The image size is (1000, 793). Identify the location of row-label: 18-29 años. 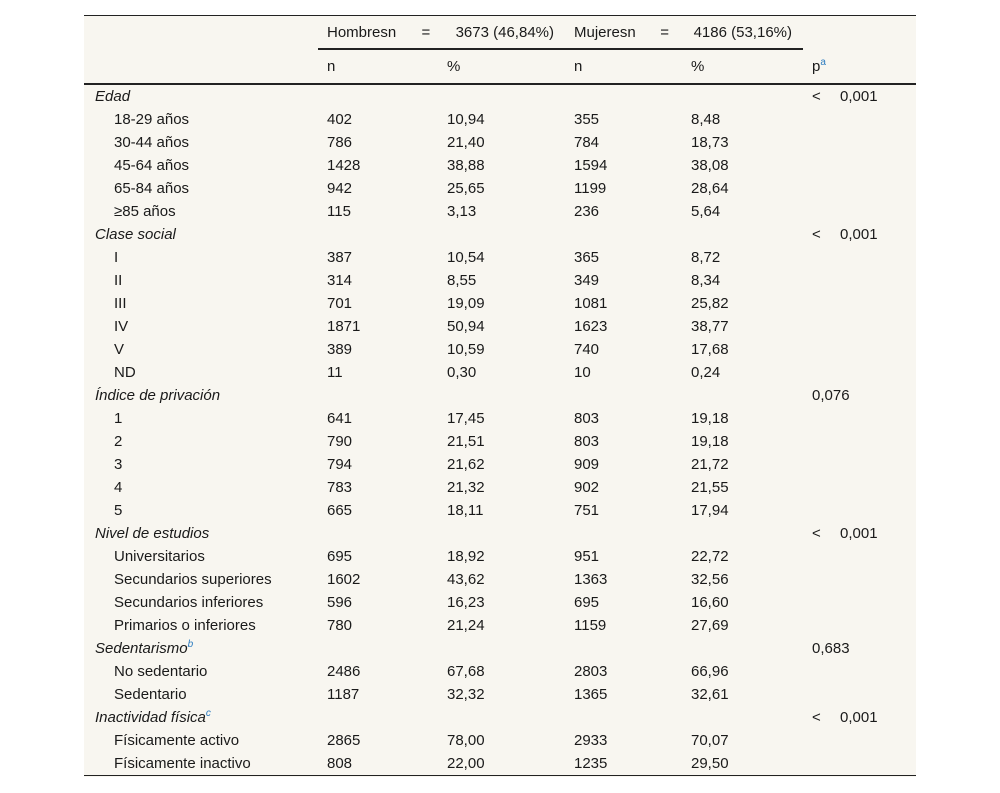
(152, 119).